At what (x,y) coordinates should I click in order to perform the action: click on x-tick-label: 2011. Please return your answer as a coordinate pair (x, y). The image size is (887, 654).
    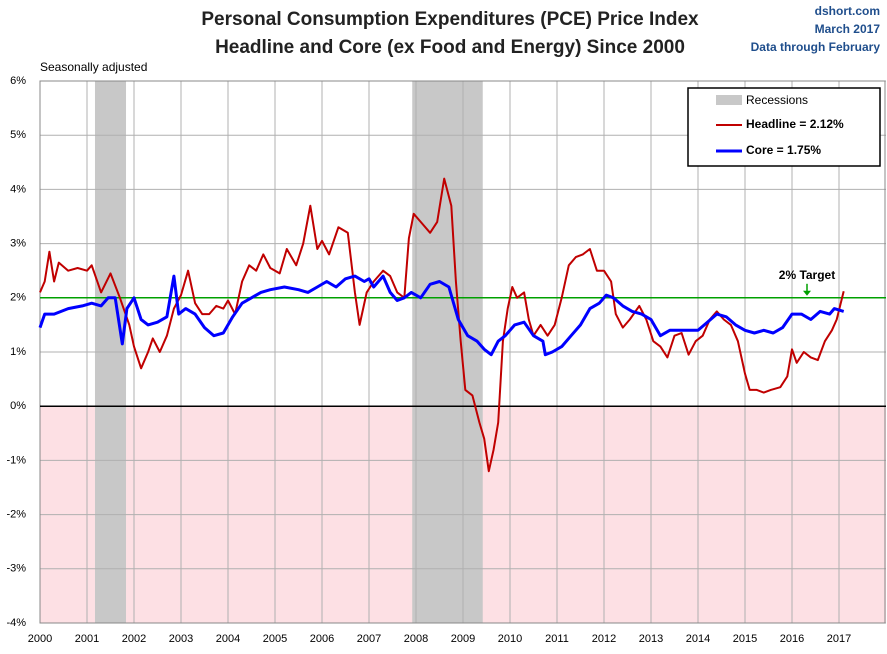
    Looking at the image, I should click on (557, 639).